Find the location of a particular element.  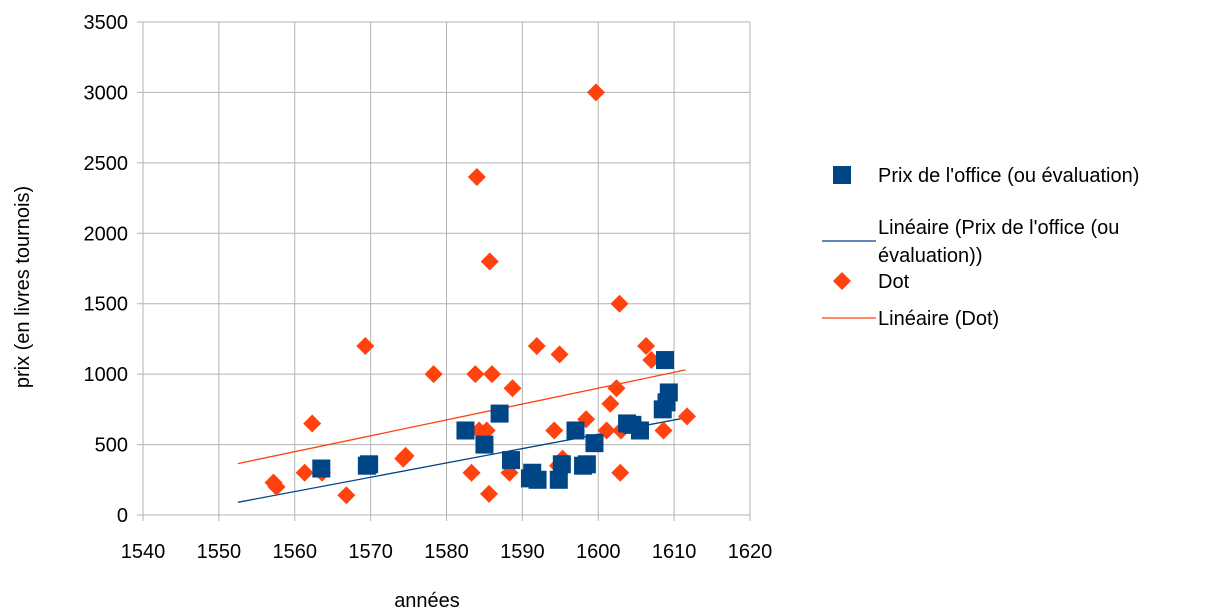

x-tick-label: 1570 is located at coordinates (370, 552).